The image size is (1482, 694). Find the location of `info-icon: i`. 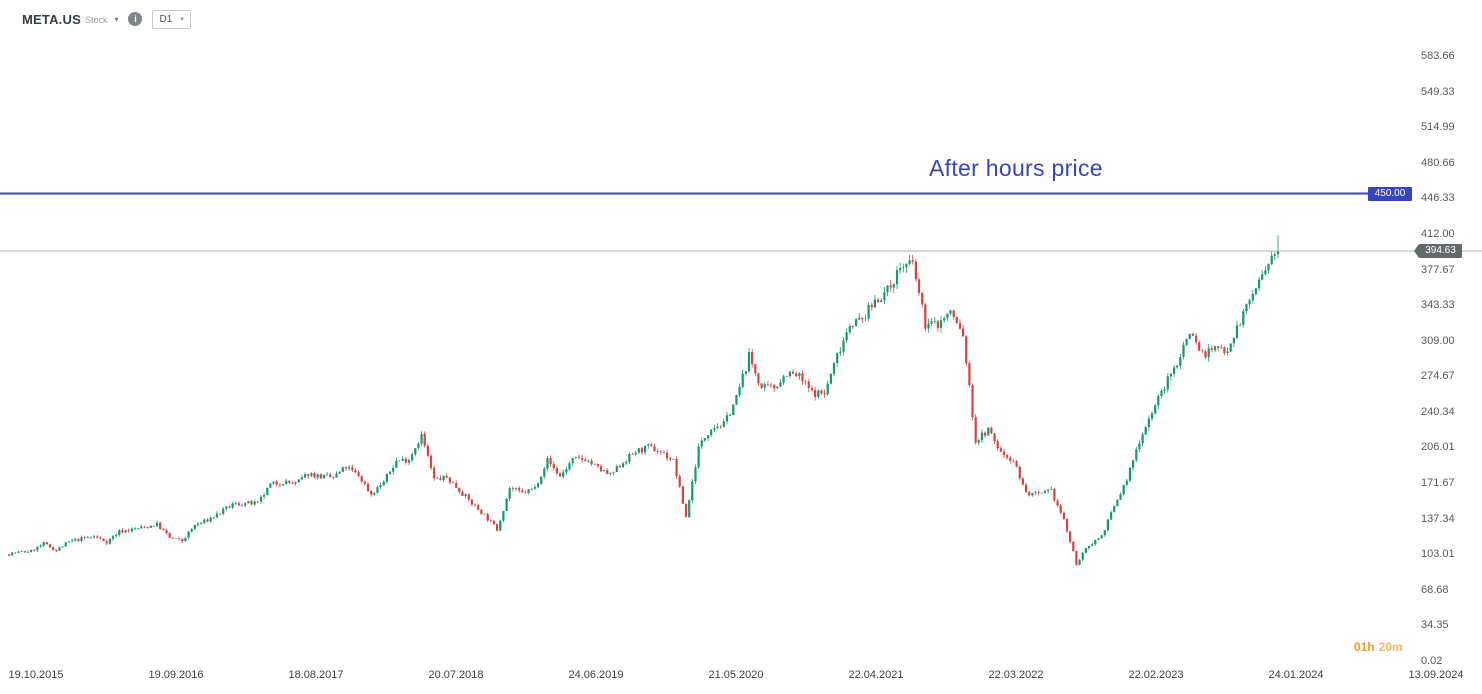

info-icon: i is located at coordinates (135, 19).